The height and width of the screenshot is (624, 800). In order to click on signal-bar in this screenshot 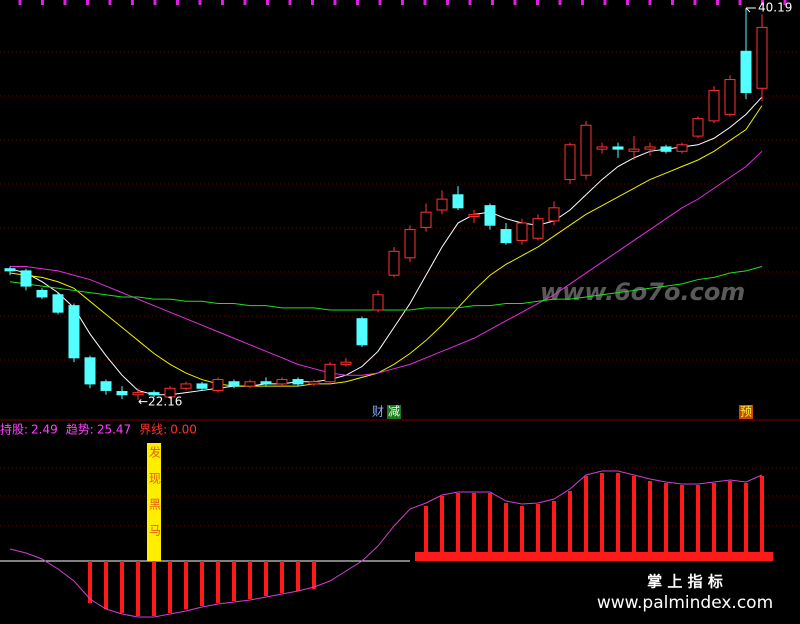, I will do `click(154, 502)`.